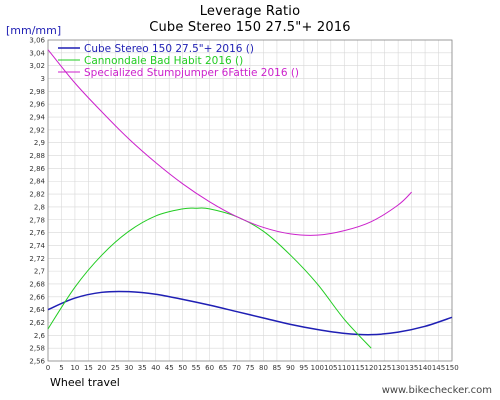 The image size is (500, 400). Describe the element at coordinates (37, 156) in the screenshot. I see `y-tick-label: 2,88` at that location.